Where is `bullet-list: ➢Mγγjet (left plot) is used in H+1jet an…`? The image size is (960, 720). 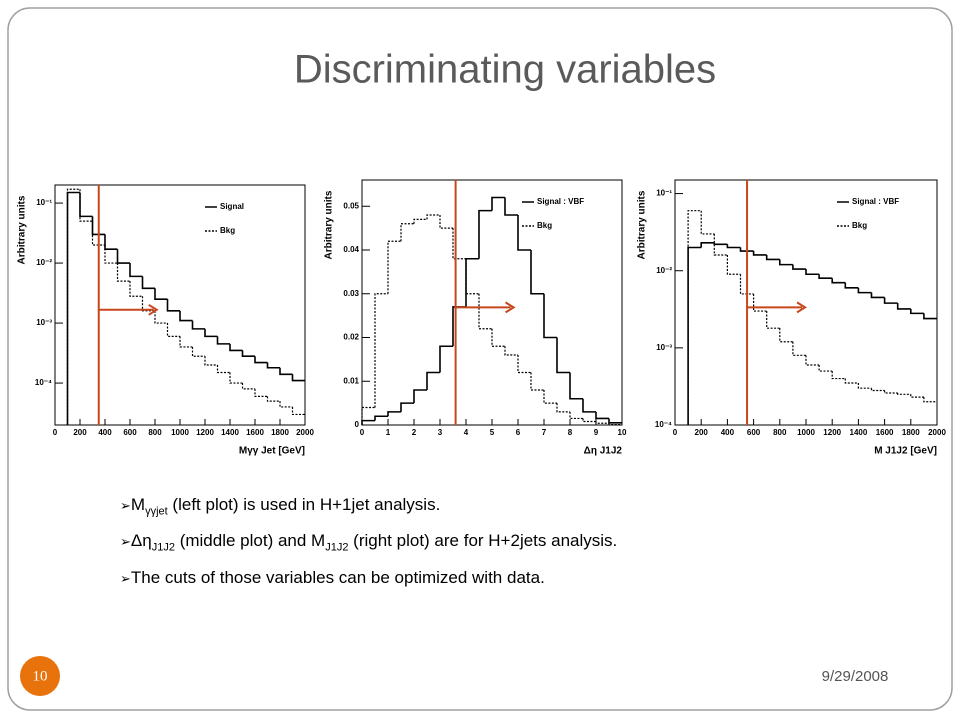 bullet-list: ➢Mγγjet (left plot) is used in H+1jet an… is located at coordinates (368, 542).